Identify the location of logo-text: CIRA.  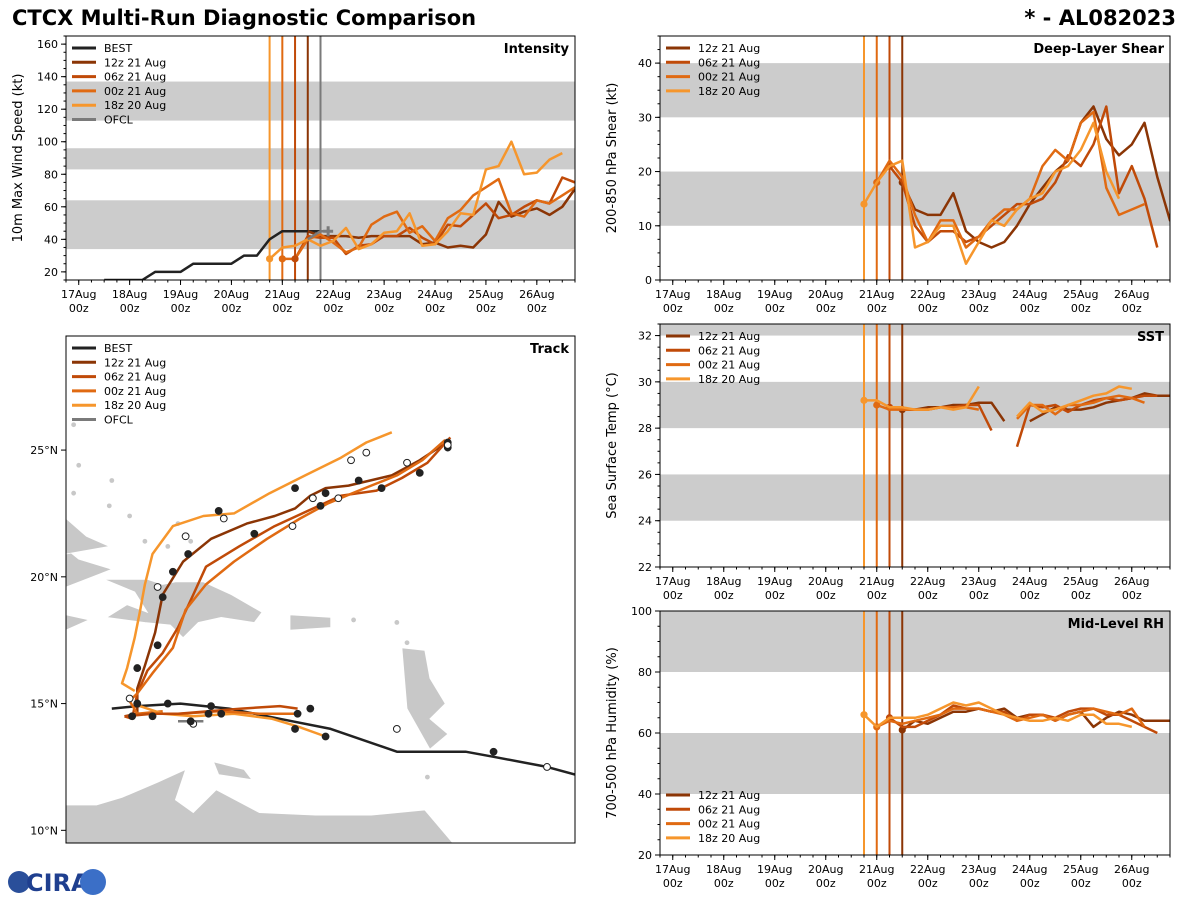
(58, 883).